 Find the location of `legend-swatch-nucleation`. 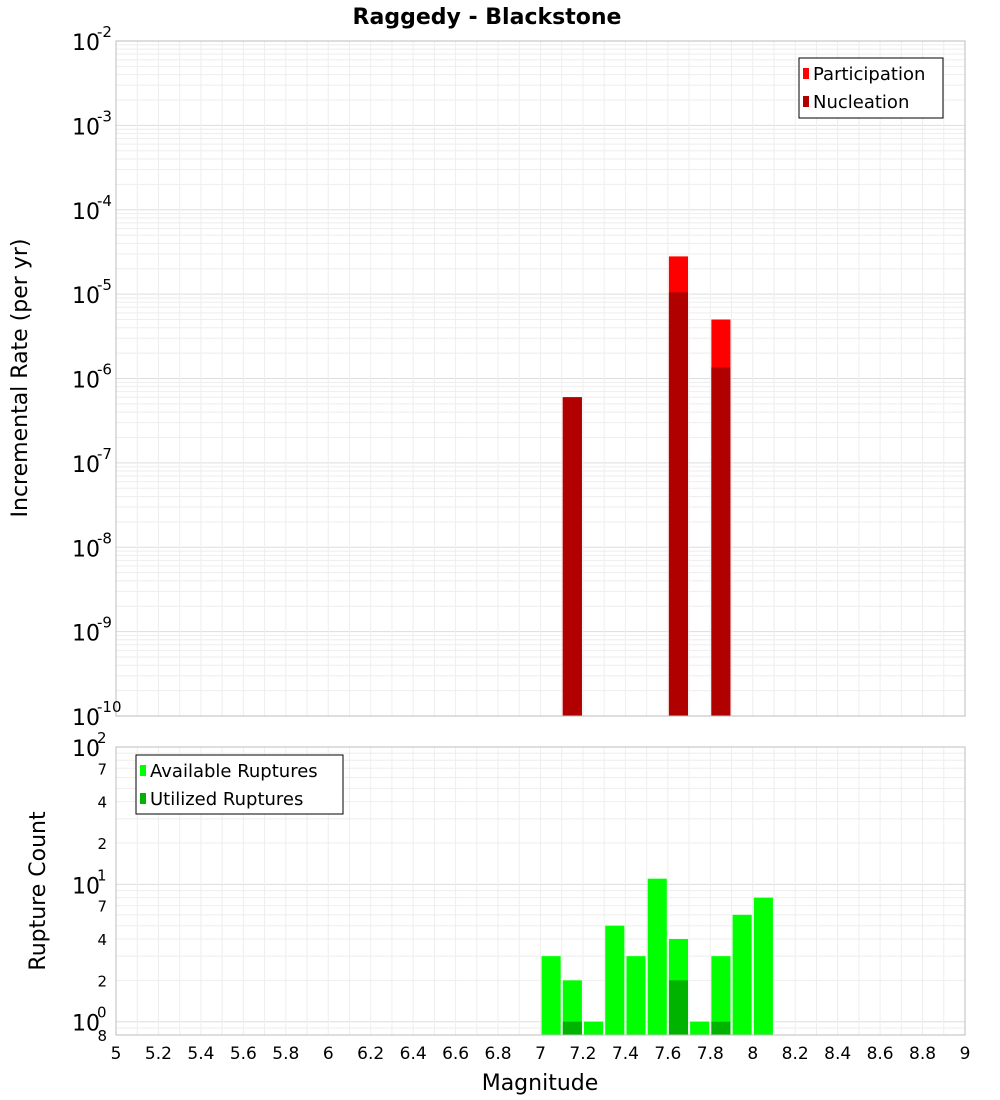

legend-swatch-nucleation is located at coordinates (806, 101).